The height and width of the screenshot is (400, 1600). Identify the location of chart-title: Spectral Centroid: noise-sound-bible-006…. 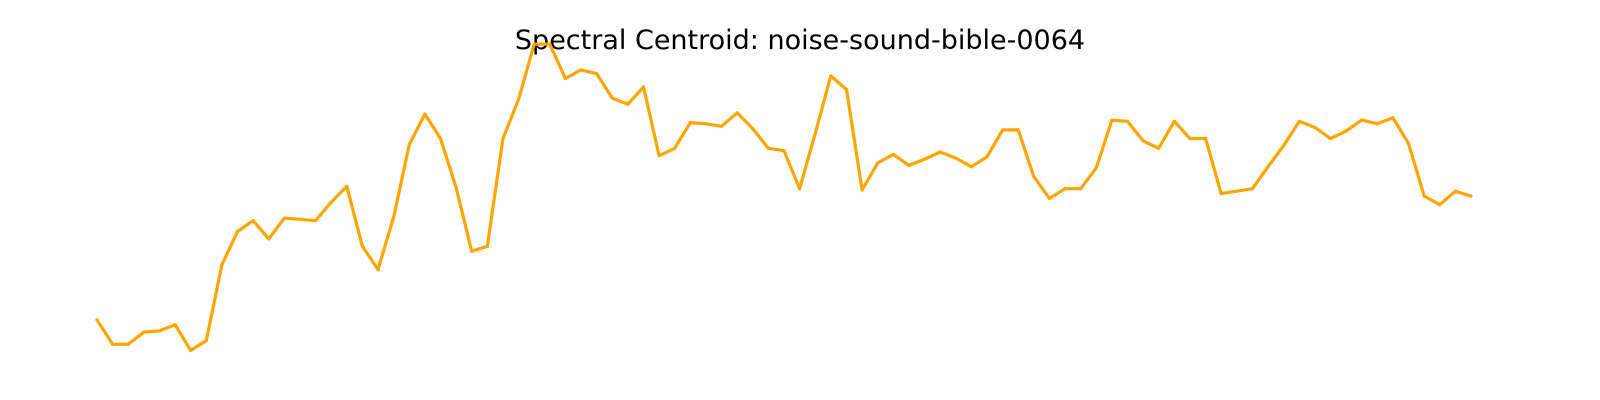
(800, 40).